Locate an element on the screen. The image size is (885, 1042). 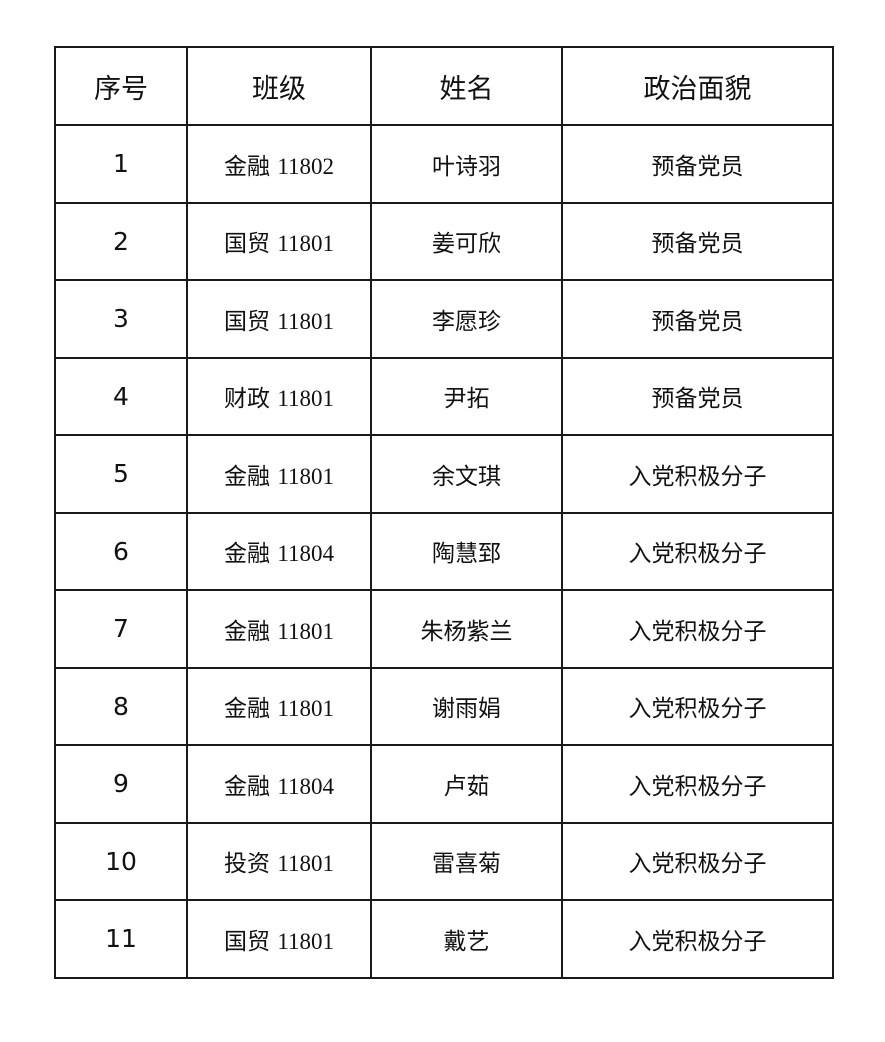
cell-name: 陶慧郅 is located at coordinates (466, 551).